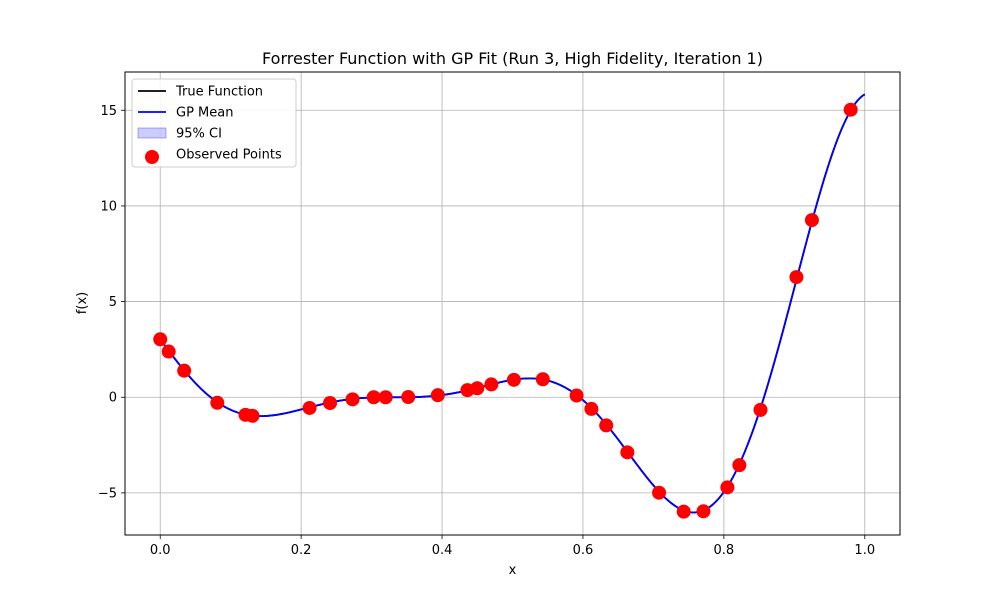 This screenshot has width=1000, height=600. I want to click on x-tick-label: 0.8, so click(724, 550).